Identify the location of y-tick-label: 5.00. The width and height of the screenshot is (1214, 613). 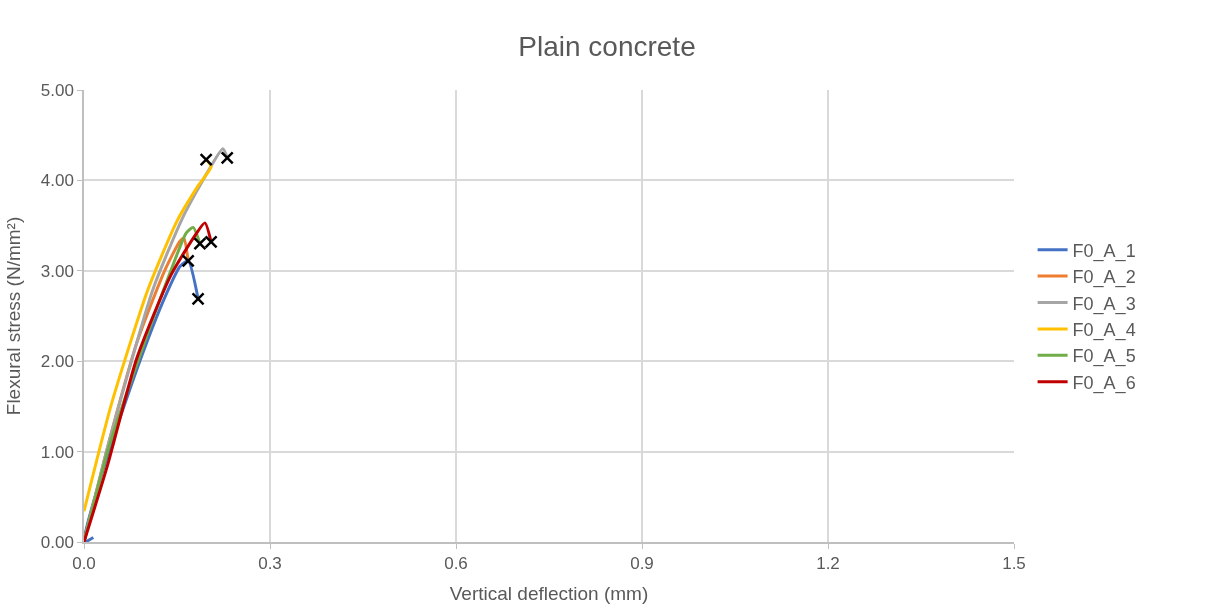
(57, 90).